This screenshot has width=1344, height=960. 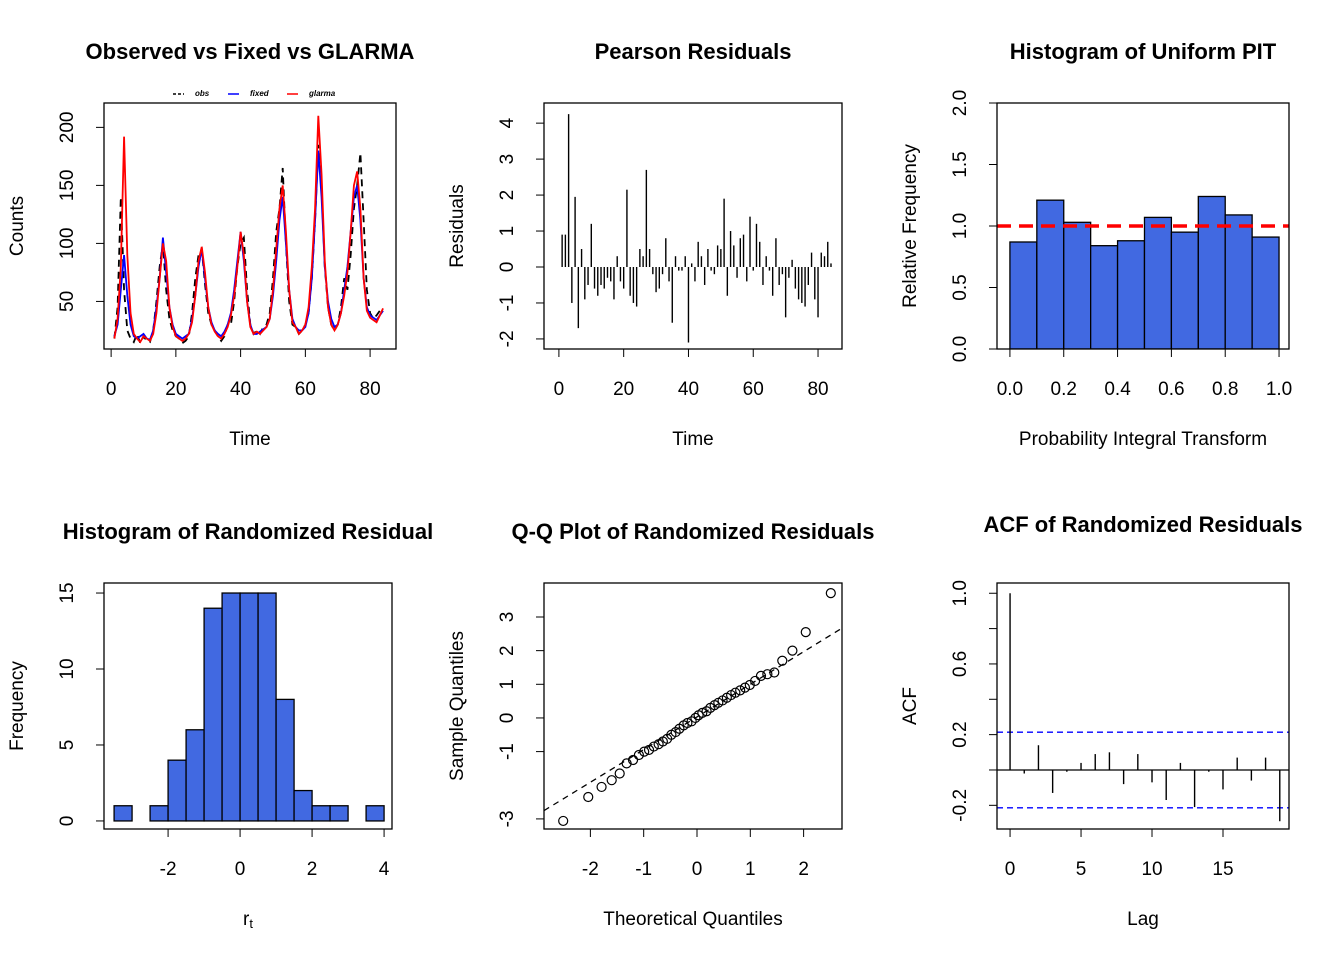 I want to click on y-axis-label: ACF, so click(x=910, y=706).